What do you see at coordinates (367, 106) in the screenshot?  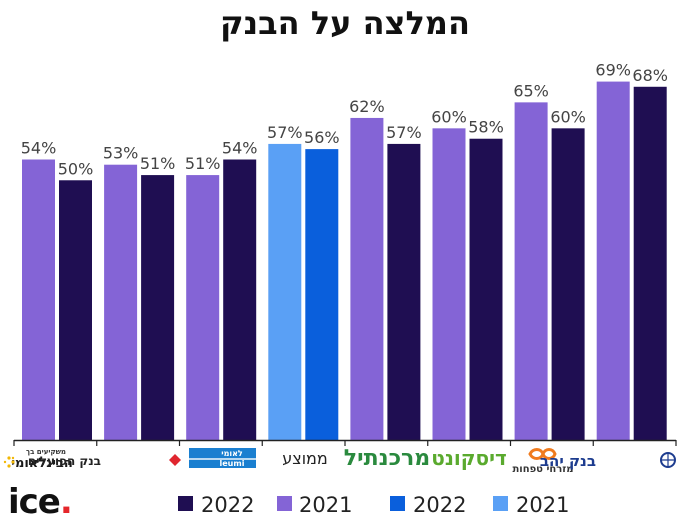 I see `value-label-2021-mercantile: 62%` at bounding box center [367, 106].